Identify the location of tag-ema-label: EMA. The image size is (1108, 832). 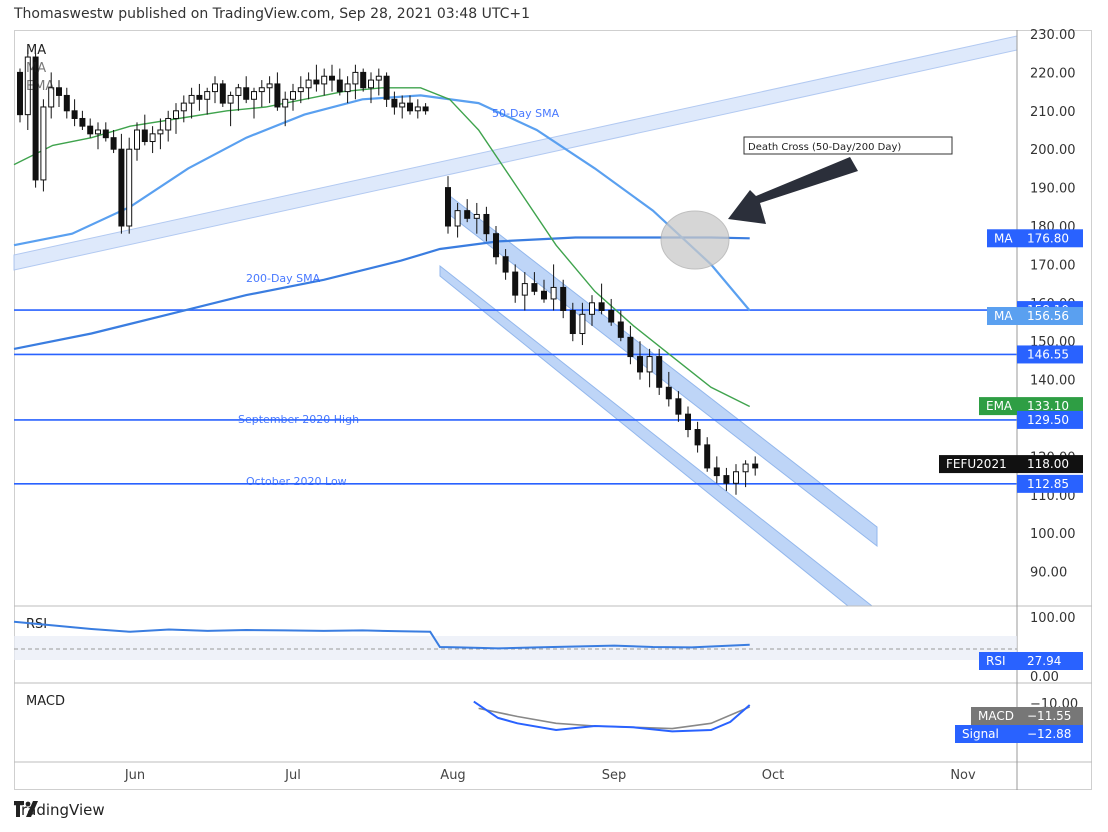
(999, 406).